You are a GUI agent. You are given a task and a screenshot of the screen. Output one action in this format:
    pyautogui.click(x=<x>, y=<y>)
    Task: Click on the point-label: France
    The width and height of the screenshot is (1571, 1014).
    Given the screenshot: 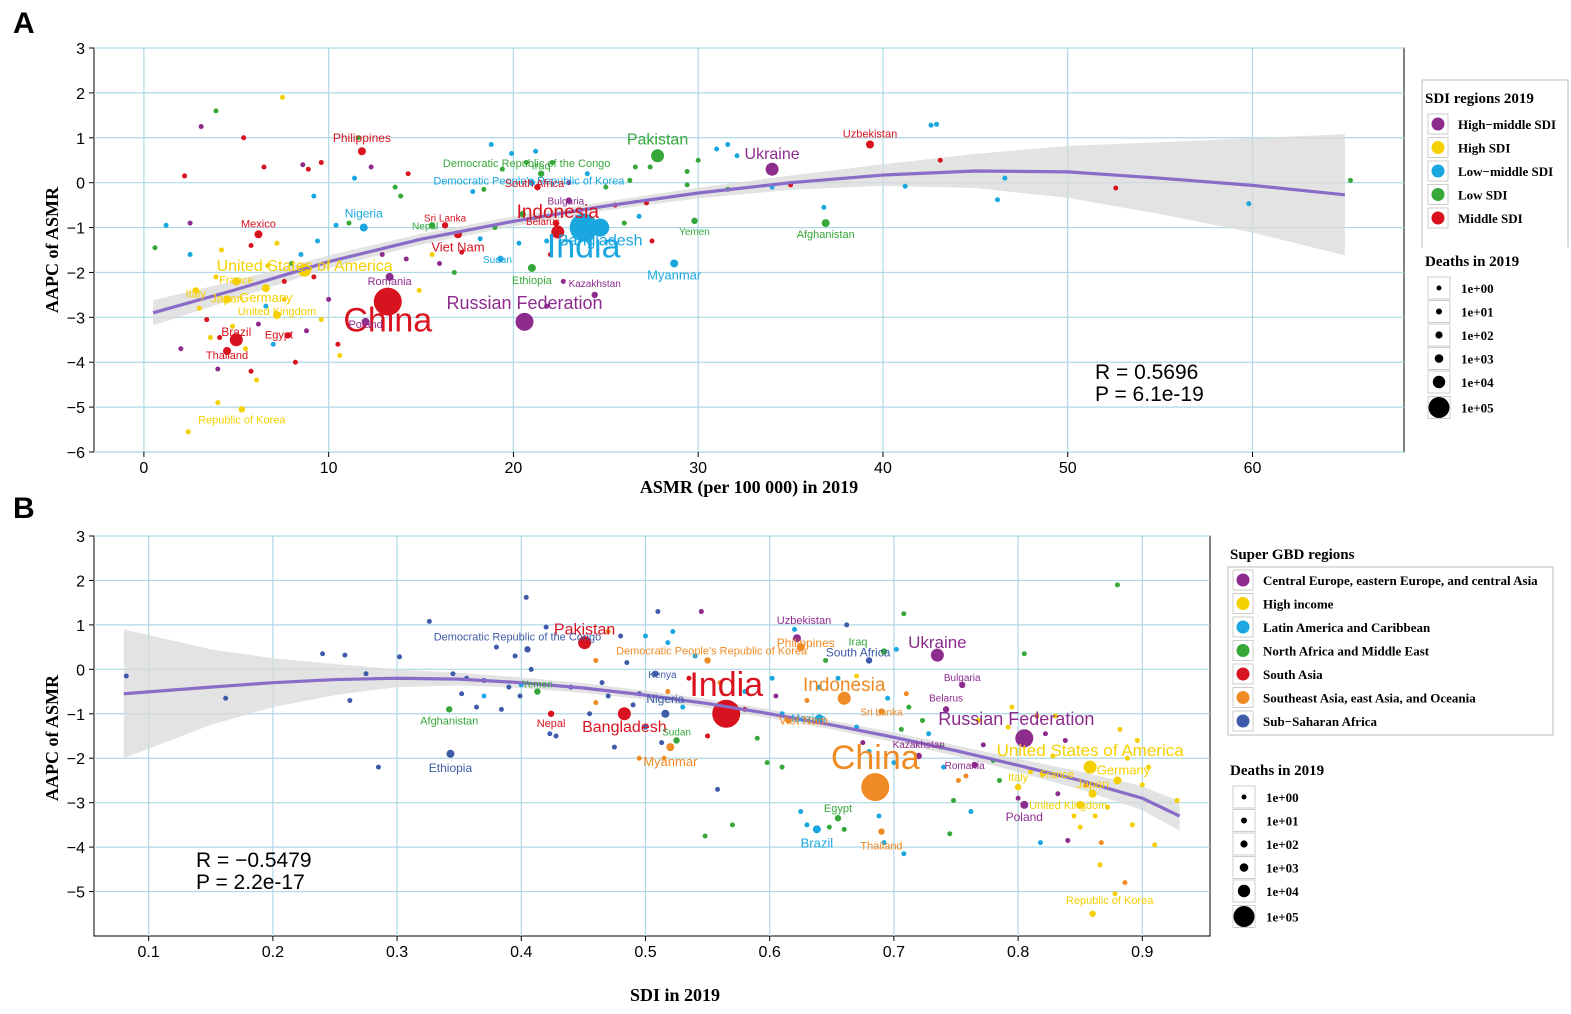 What is the action you would take?
    pyautogui.click(x=1057, y=775)
    